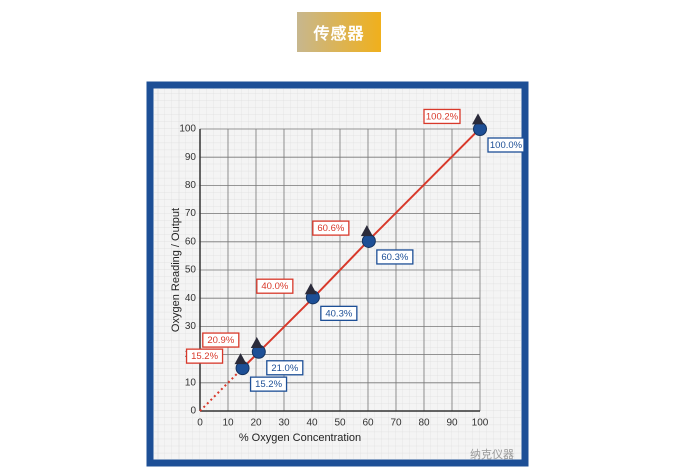 Image resolution: width=689 pixels, height=474 pixels. I want to click on y-tick-label: 90, so click(191, 157).